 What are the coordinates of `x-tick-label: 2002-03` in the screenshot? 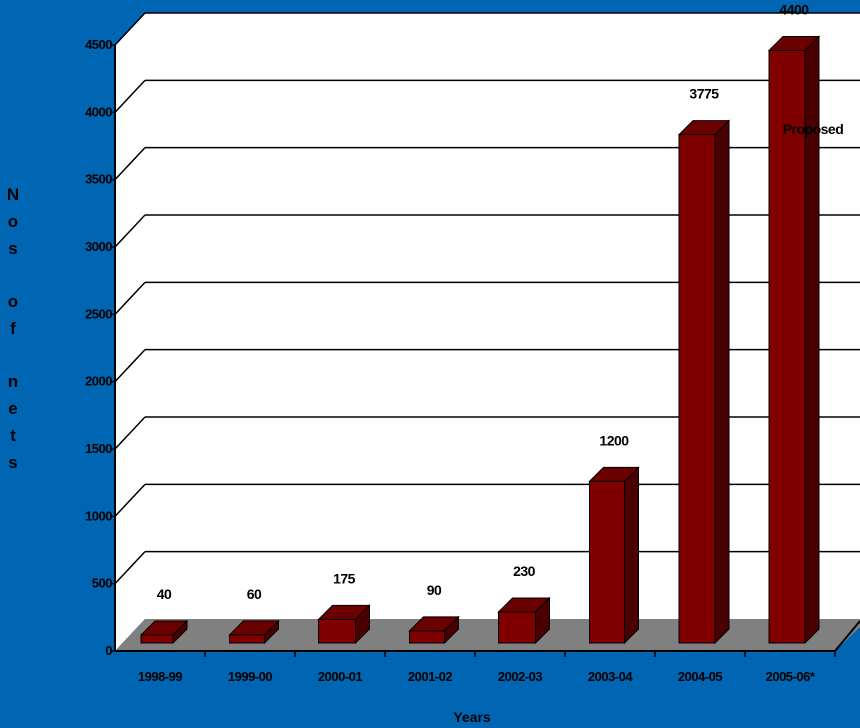 It's located at (520, 676).